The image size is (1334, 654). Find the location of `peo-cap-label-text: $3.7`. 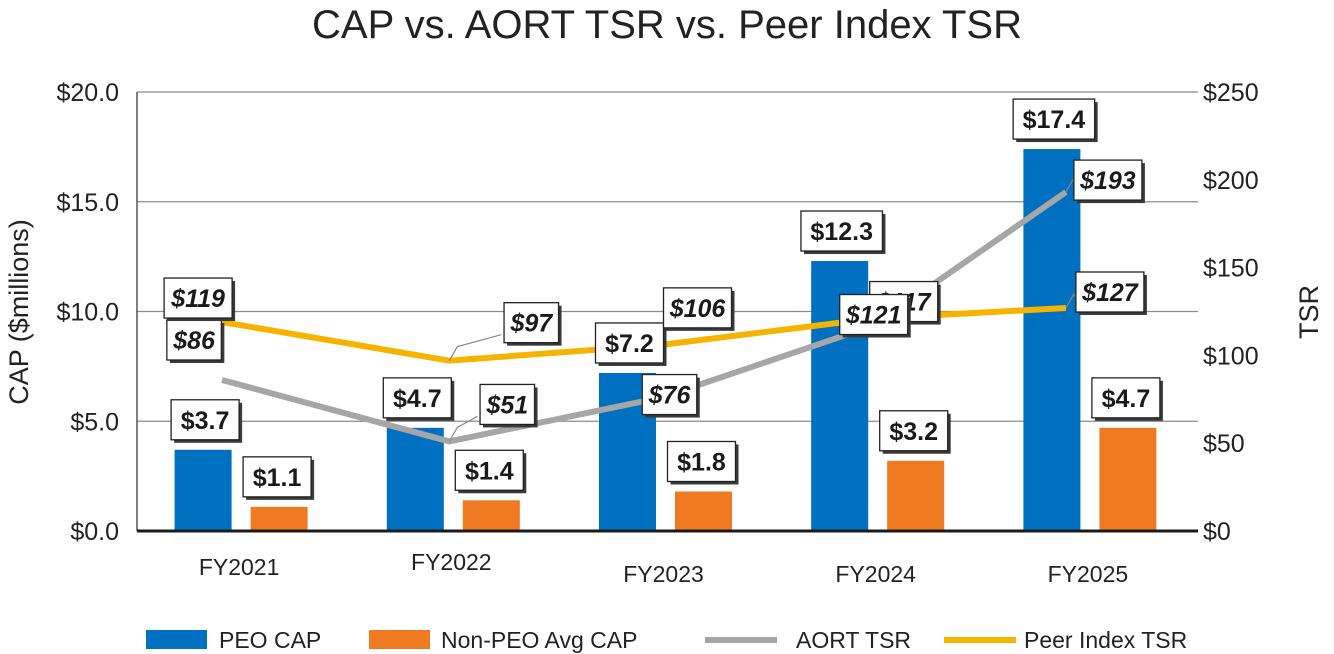

peo-cap-label-text: $3.7 is located at coordinates (205, 421).